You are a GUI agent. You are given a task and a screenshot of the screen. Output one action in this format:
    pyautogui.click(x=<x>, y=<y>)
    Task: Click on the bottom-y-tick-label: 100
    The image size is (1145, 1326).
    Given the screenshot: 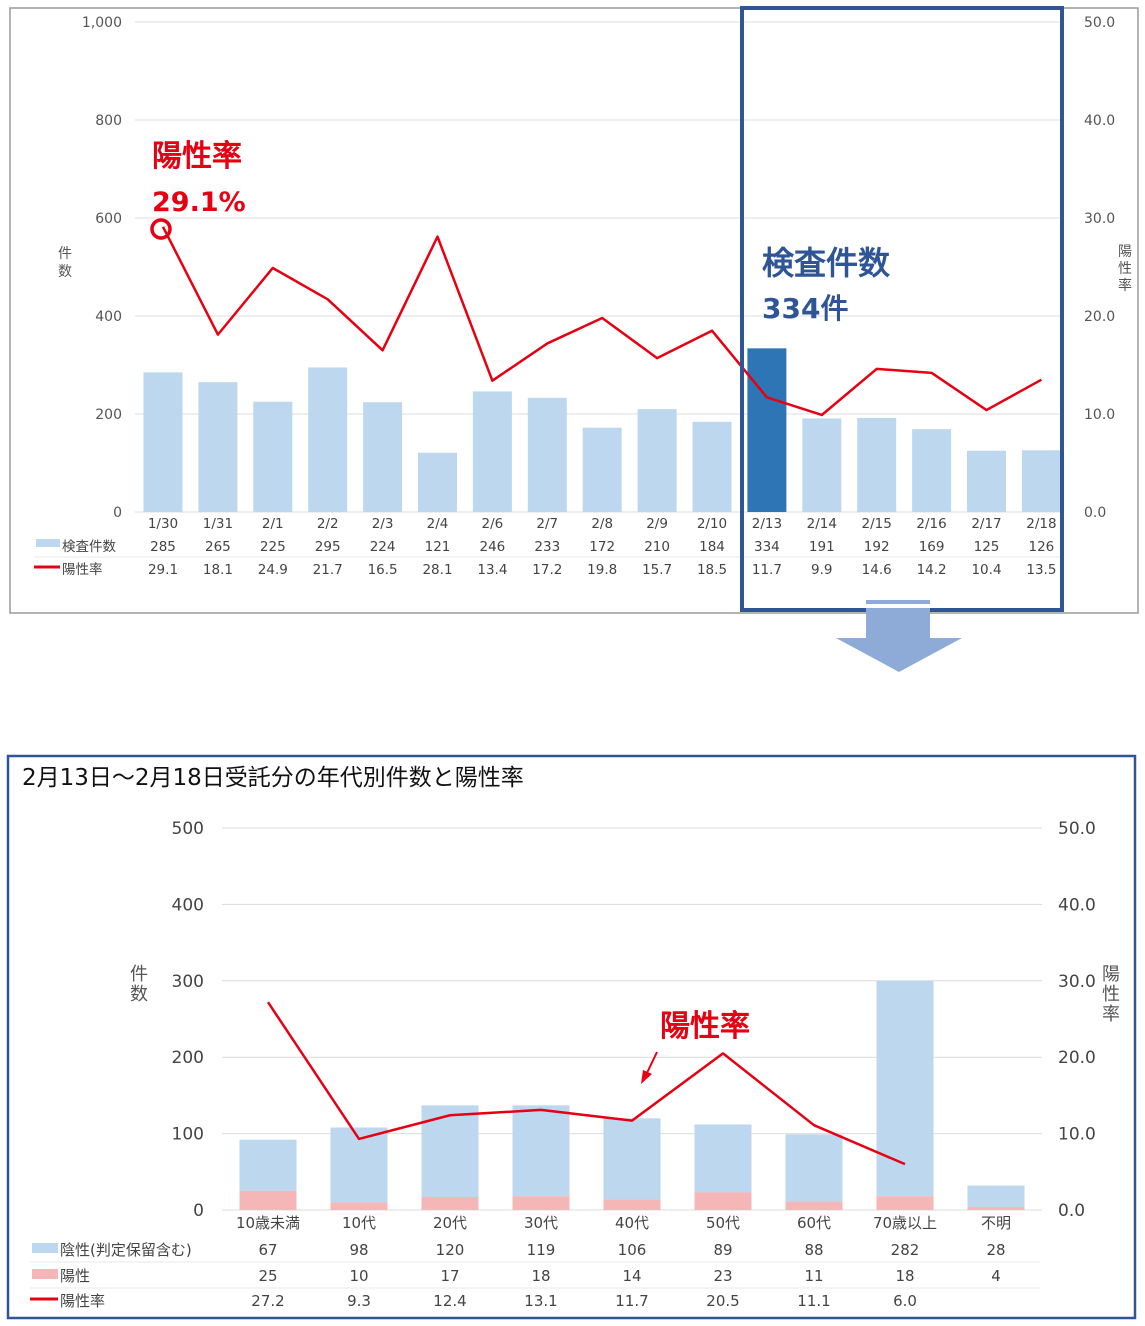 What is the action you would take?
    pyautogui.click(x=188, y=1135)
    